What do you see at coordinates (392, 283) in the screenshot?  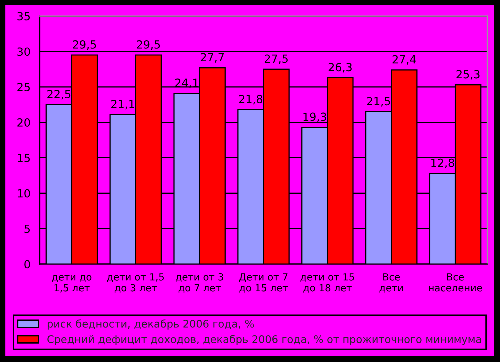 I see `x-tick-label: Все дети` at bounding box center [392, 283].